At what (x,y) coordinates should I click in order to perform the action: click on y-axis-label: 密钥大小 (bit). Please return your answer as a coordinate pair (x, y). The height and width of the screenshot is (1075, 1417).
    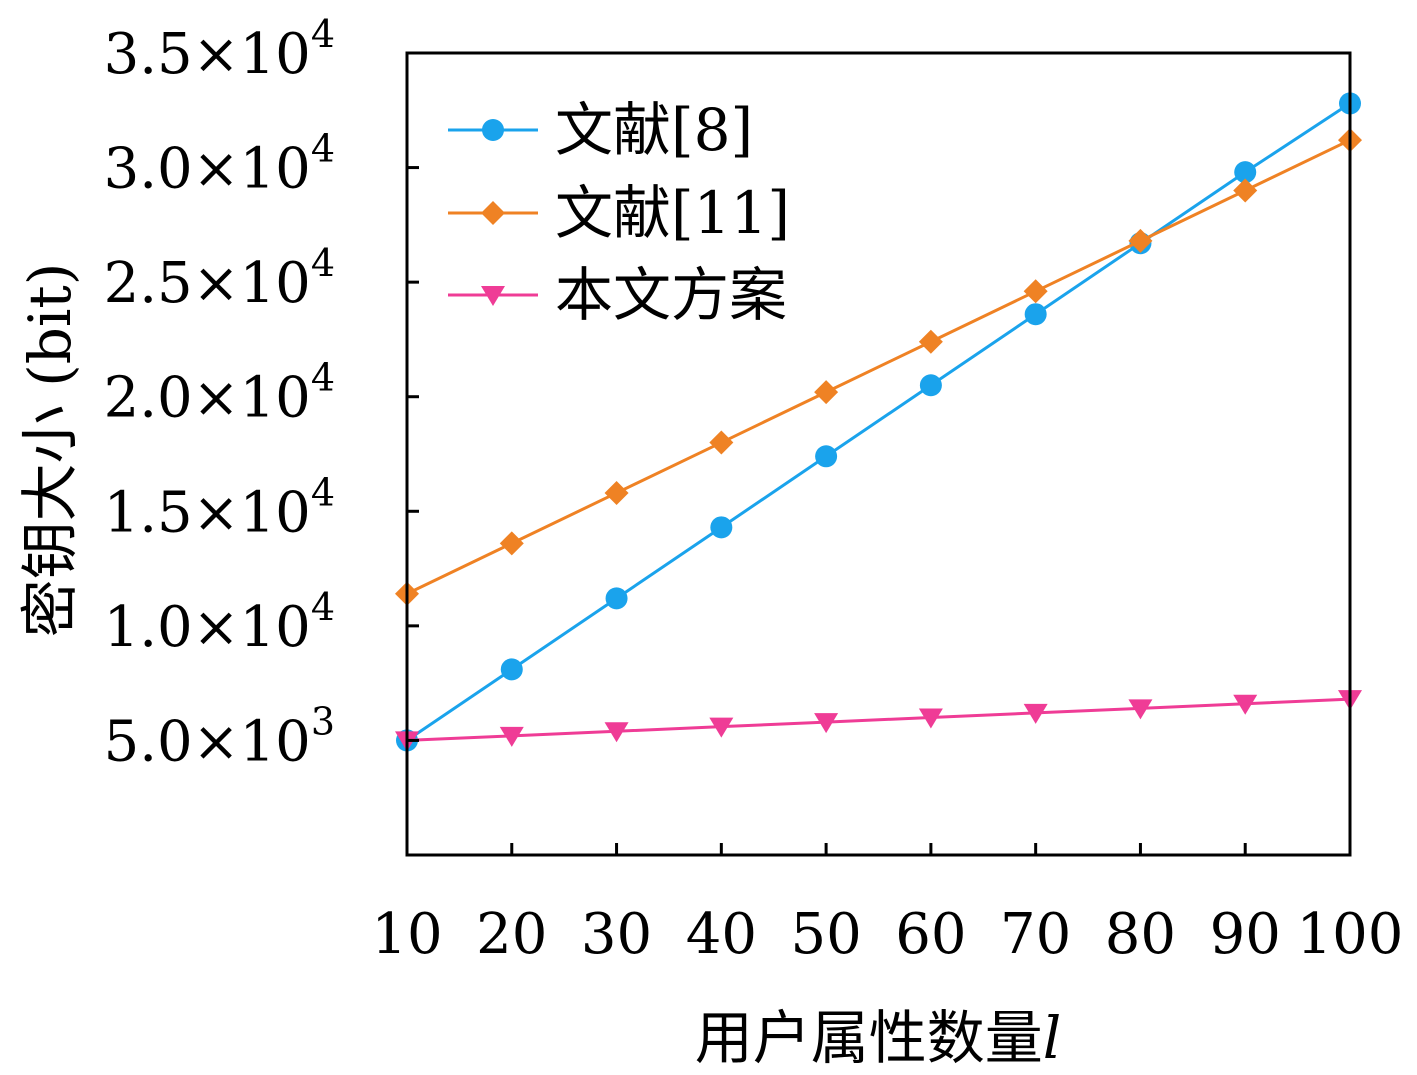
    Looking at the image, I should click on (50, 450).